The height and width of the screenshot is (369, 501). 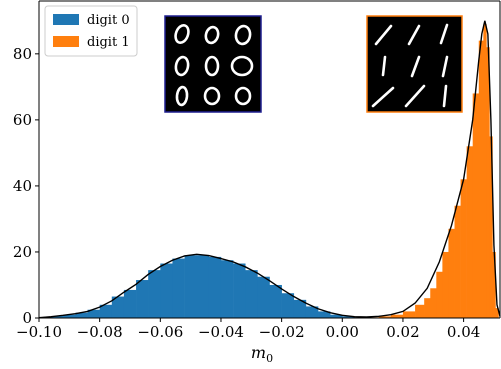 What do you see at coordinates (91, 31) in the screenshot?
I see `legend: digit 0 digit 1` at bounding box center [91, 31].